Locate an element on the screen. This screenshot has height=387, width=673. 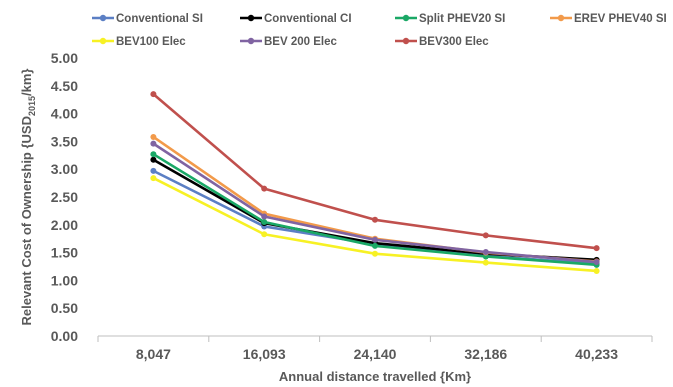
legend-item: BEV300 Elec is located at coordinates (442, 42).